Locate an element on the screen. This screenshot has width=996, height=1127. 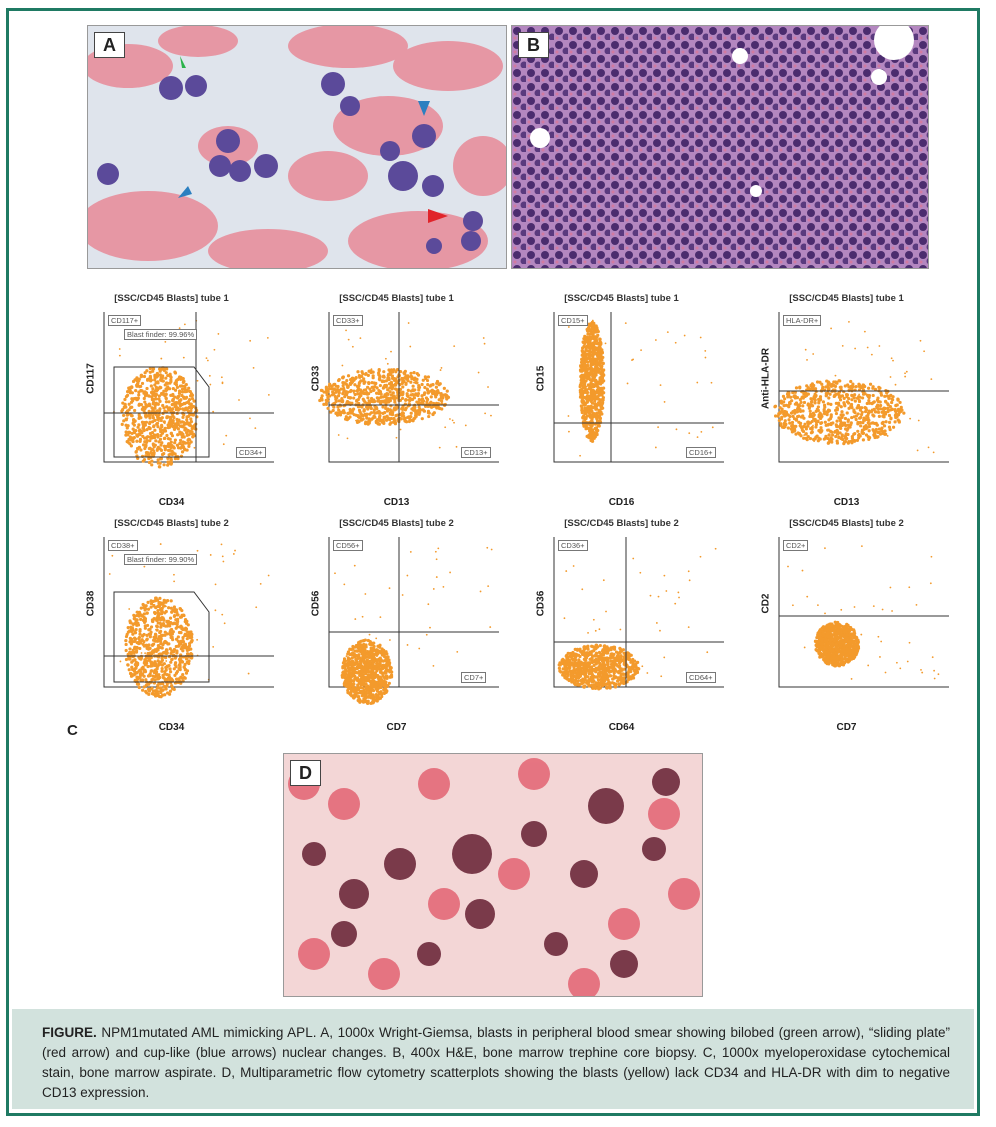
quadrant-label: CD13+ is located at coordinates (476, 452).